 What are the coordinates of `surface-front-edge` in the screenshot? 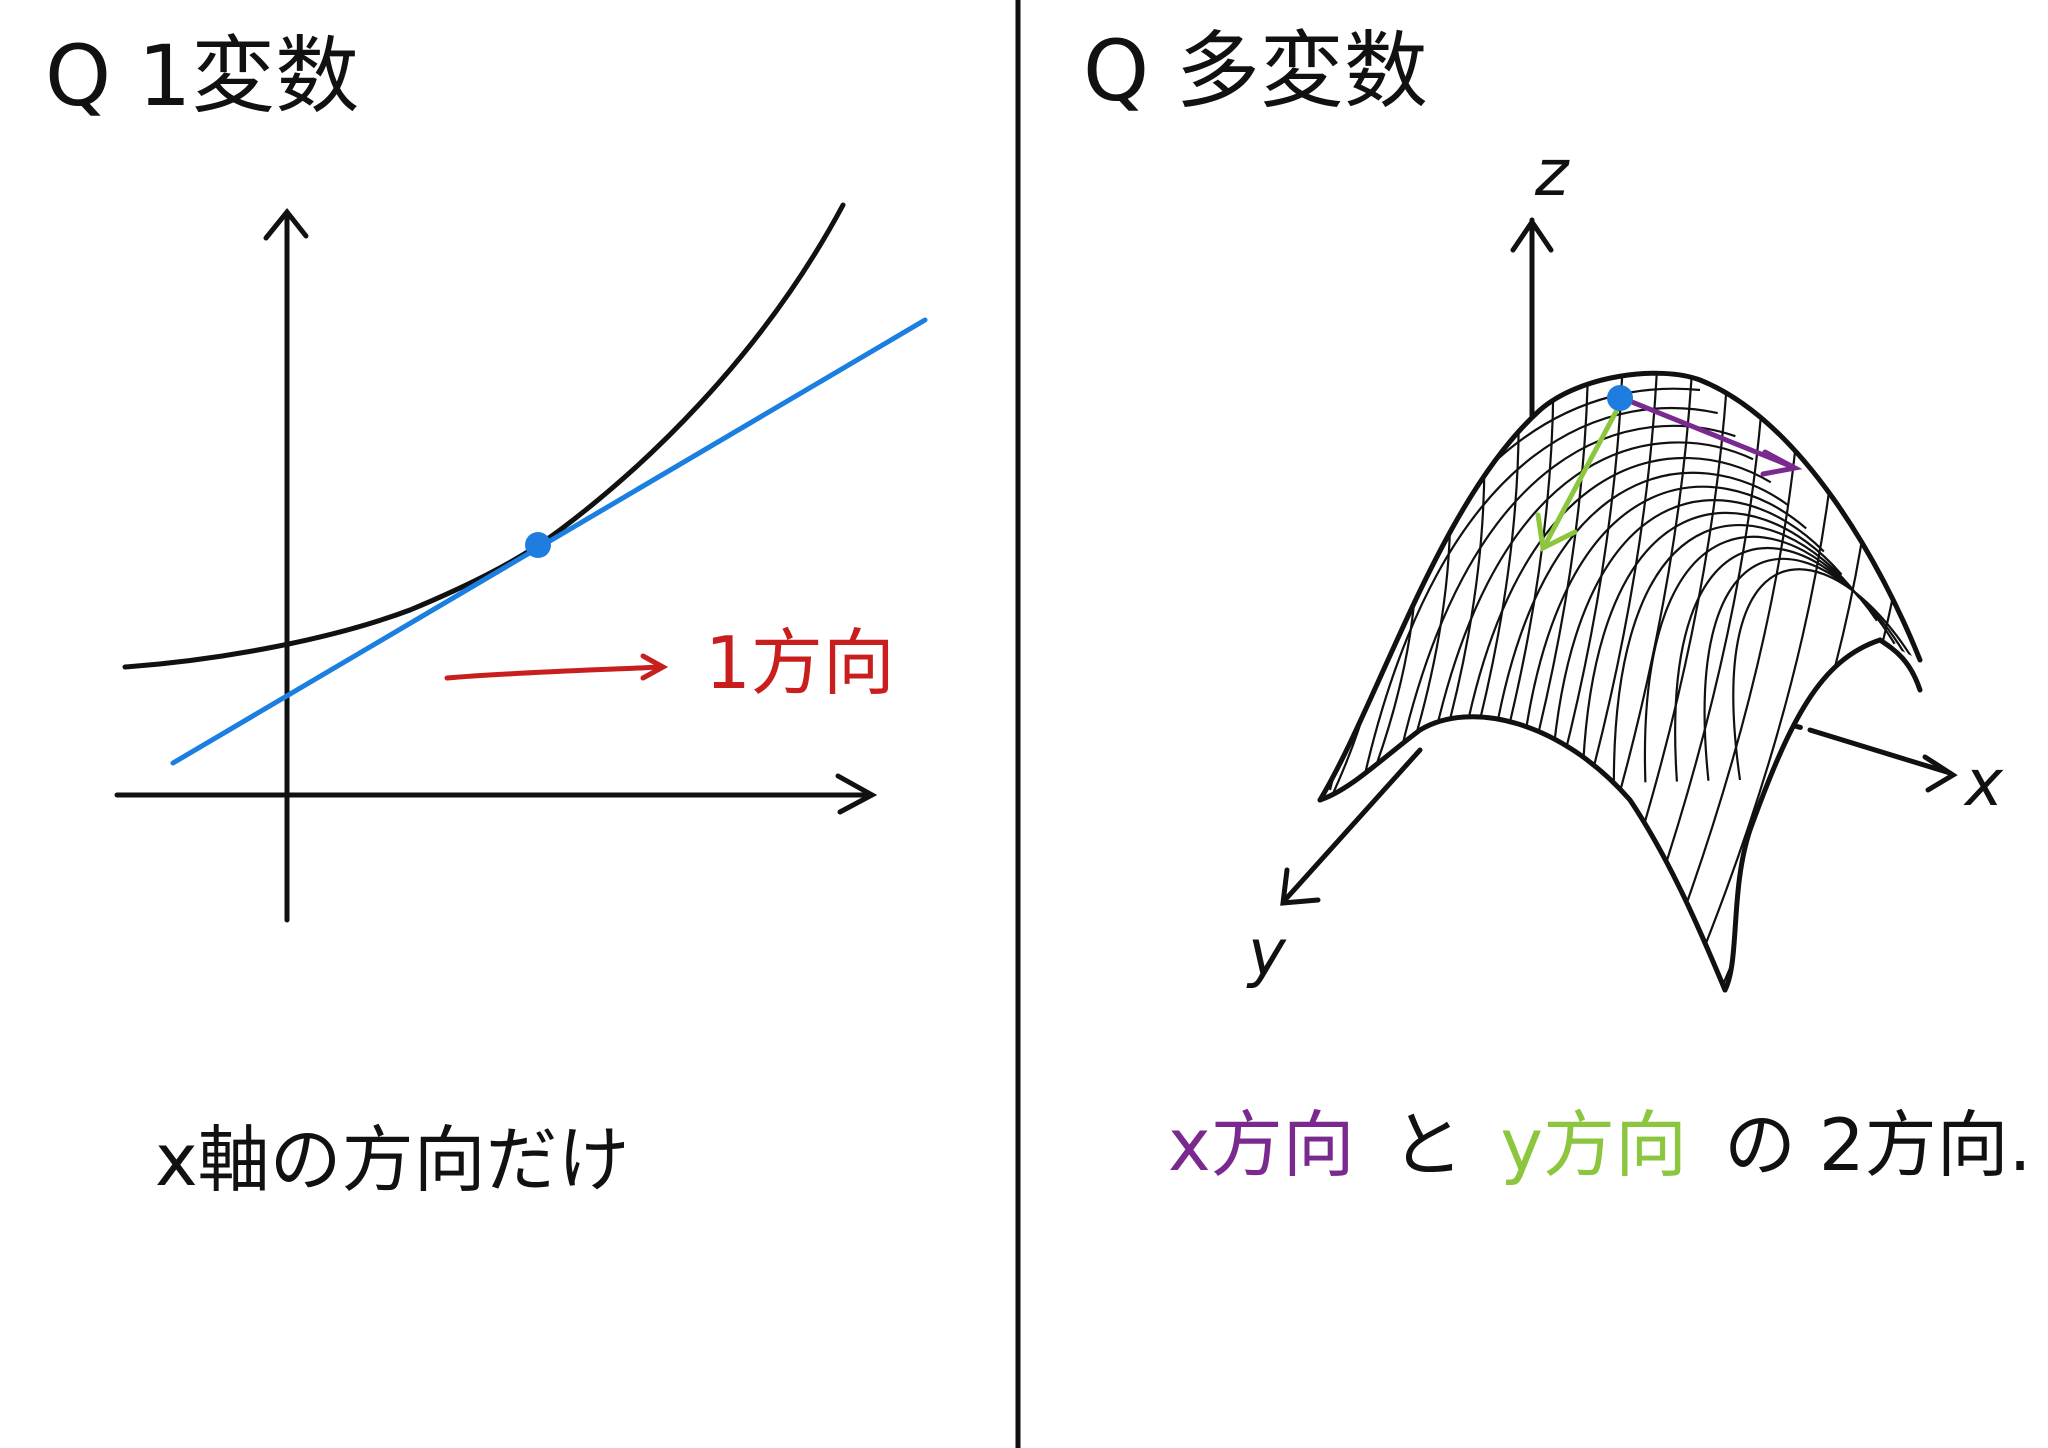 It's located at (1522, 853).